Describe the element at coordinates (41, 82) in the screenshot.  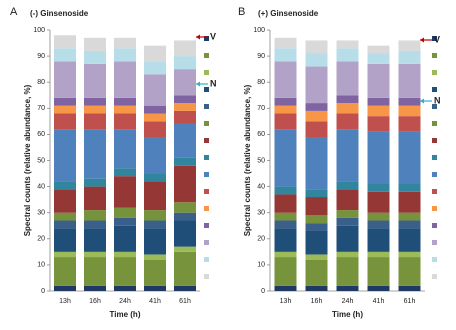
I see `y-tick-label: 80` at that location.